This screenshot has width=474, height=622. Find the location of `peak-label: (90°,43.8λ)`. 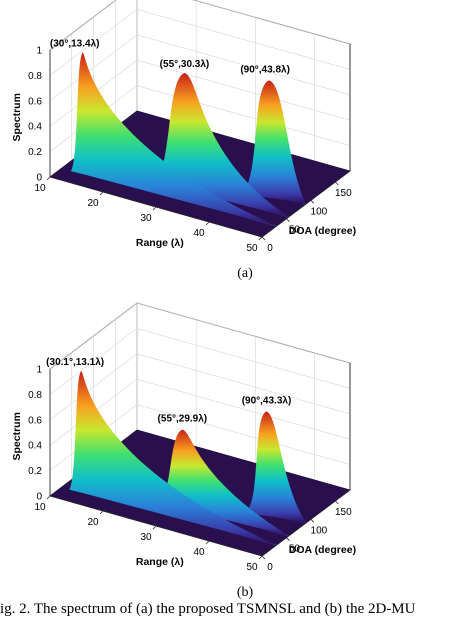

peak-label: (90°,43.8λ) is located at coordinates (265, 69).